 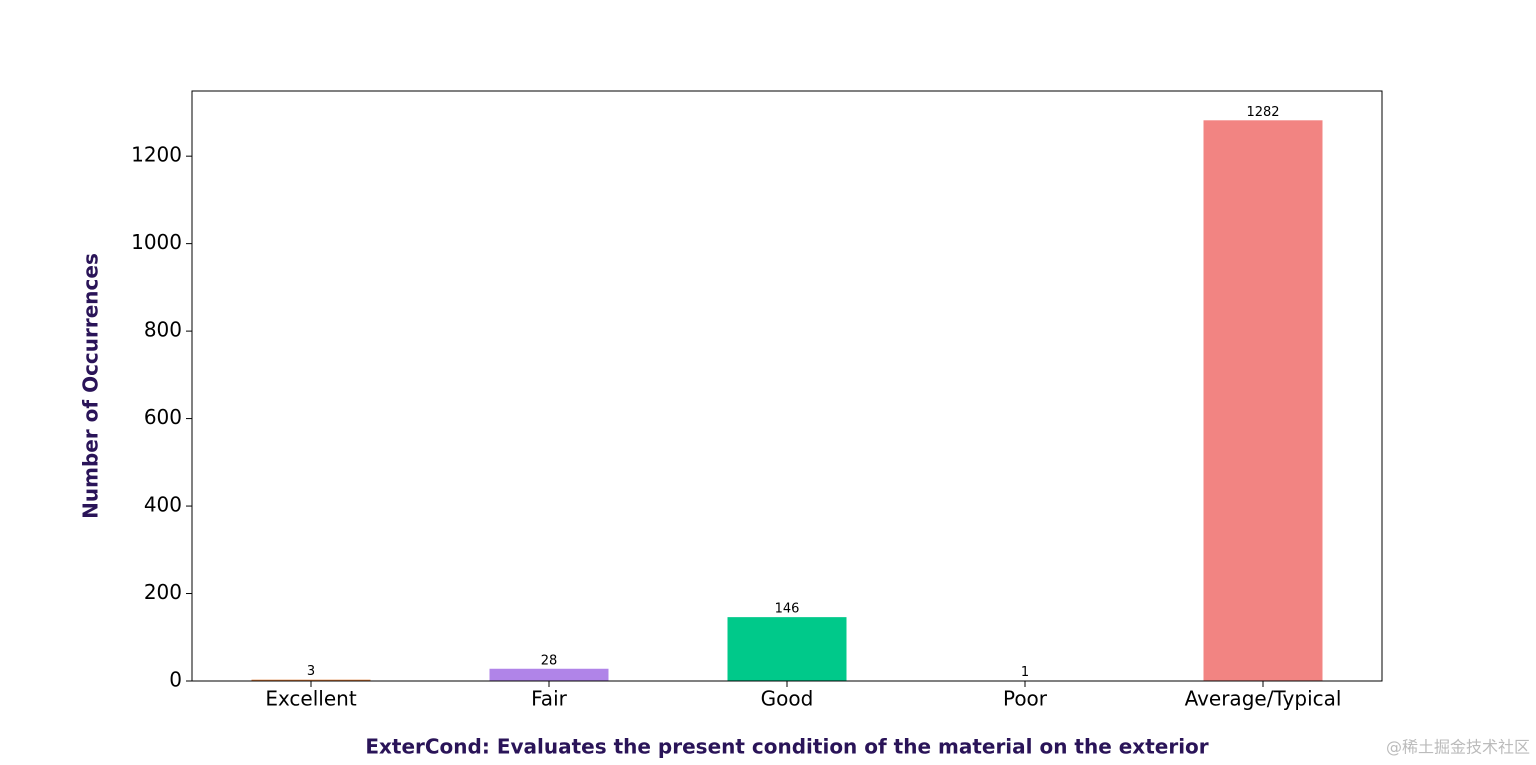 I want to click on x-tick-label: Poor, so click(x=1025, y=699).